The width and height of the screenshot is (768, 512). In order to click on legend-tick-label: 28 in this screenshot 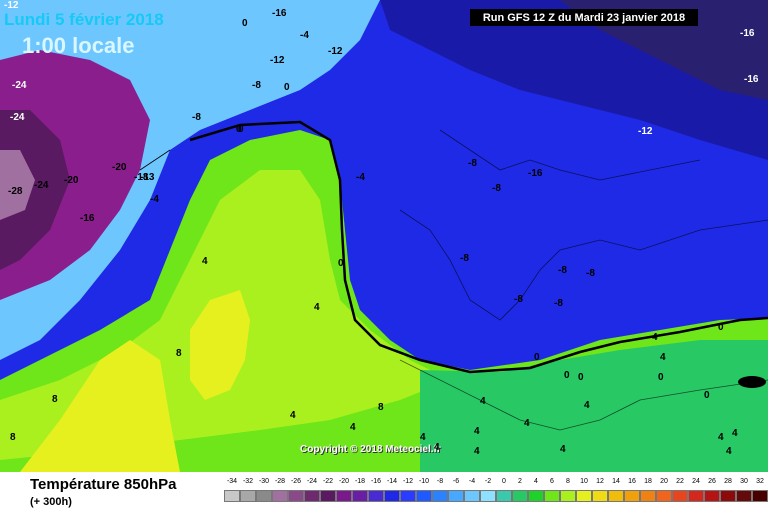, I will do `click(728, 481)`.